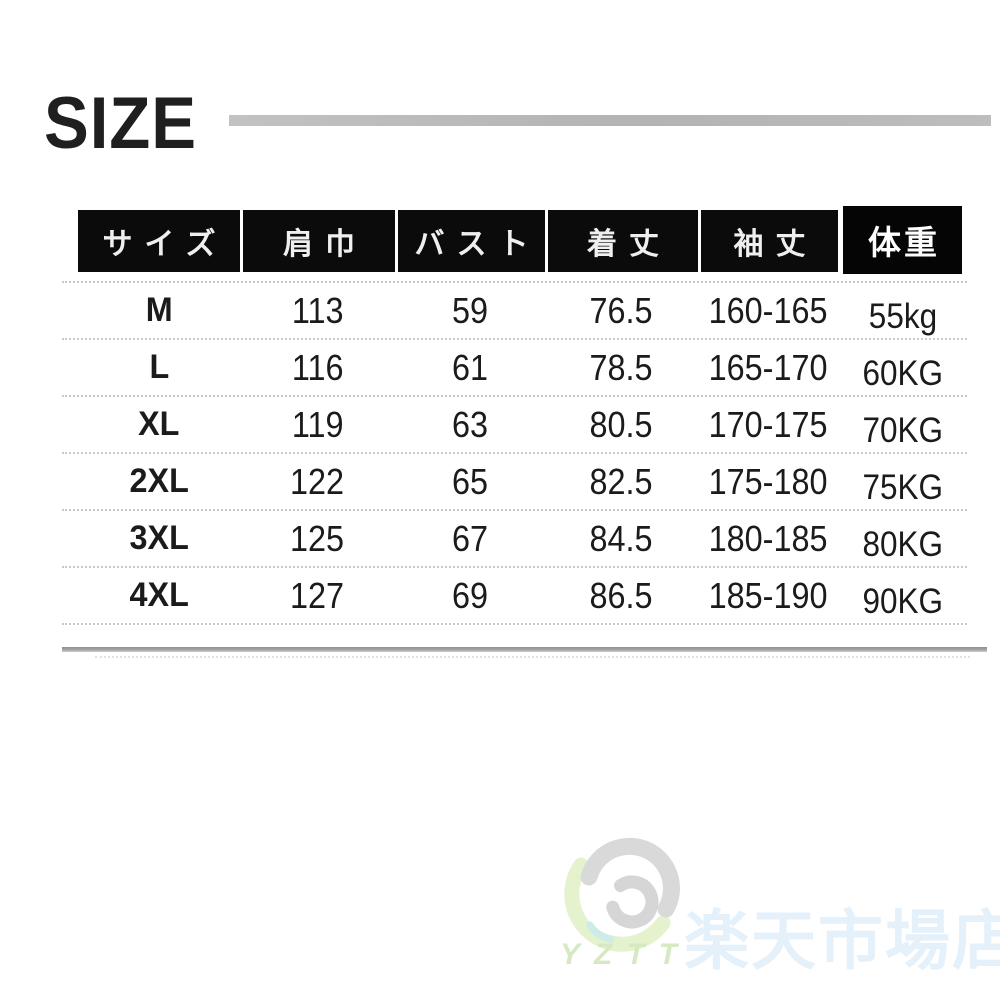  I want to click on length-value: 78.5, so click(621, 367).